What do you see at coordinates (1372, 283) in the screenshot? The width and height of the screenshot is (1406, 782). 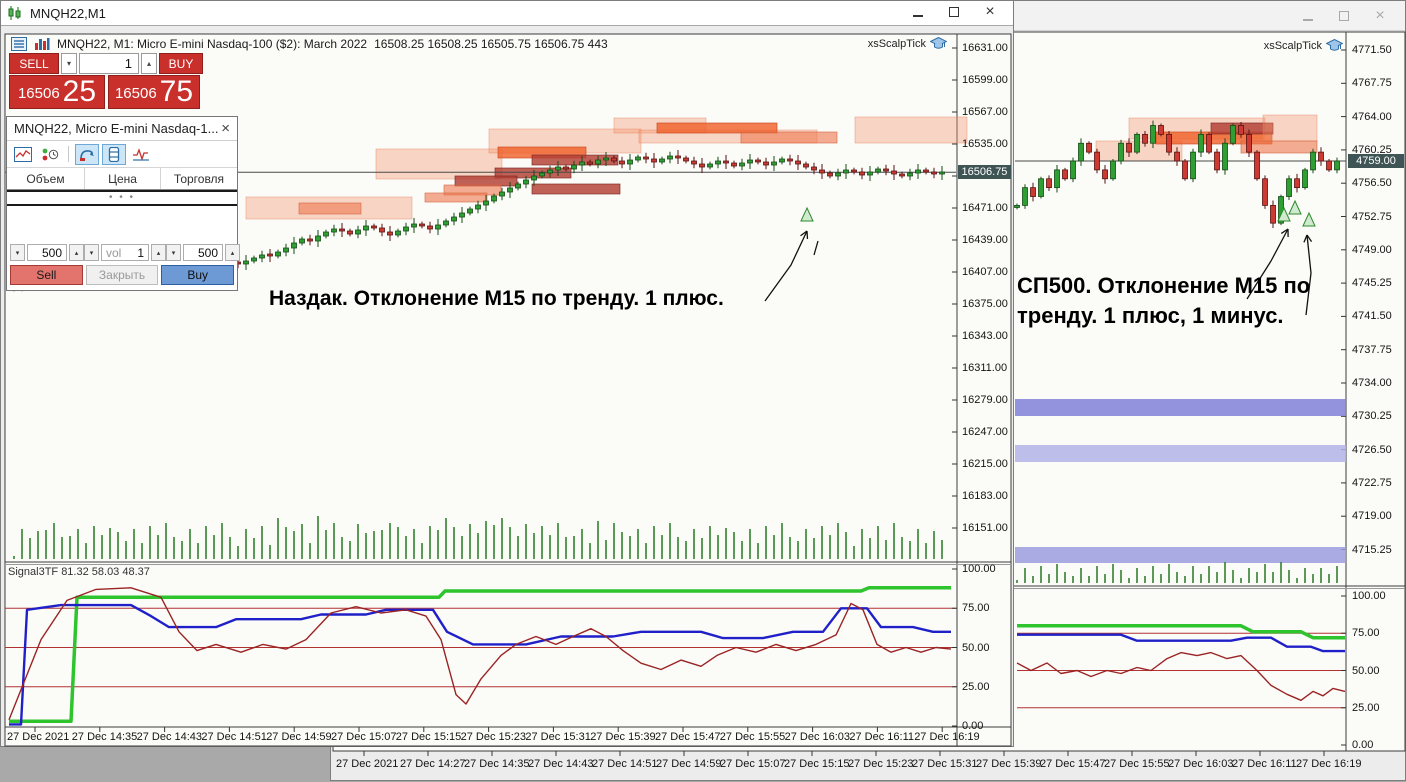 I see `price-axis-label: 4745.25` at bounding box center [1372, 283].